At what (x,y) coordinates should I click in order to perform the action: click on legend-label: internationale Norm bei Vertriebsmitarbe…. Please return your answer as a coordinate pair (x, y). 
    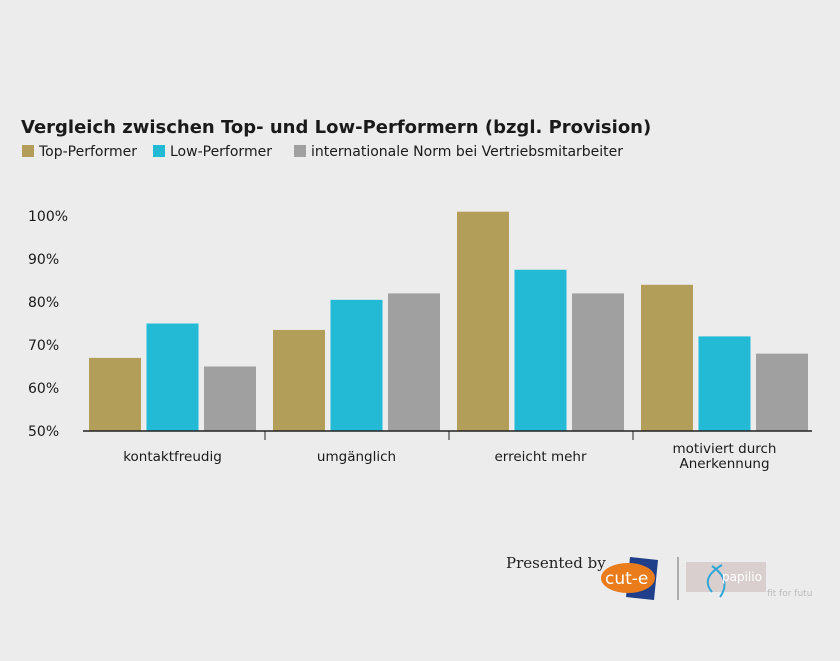
    Looking at the image, I should click on (467, 152).